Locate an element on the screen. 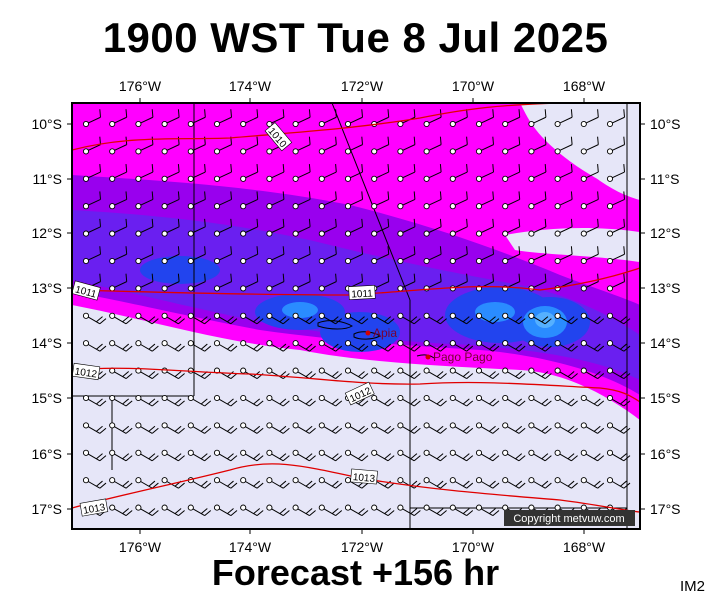 This screenshot has height=600, width=711. isobar-label-1013-central: 1013 is located at coordinates (364, 478).